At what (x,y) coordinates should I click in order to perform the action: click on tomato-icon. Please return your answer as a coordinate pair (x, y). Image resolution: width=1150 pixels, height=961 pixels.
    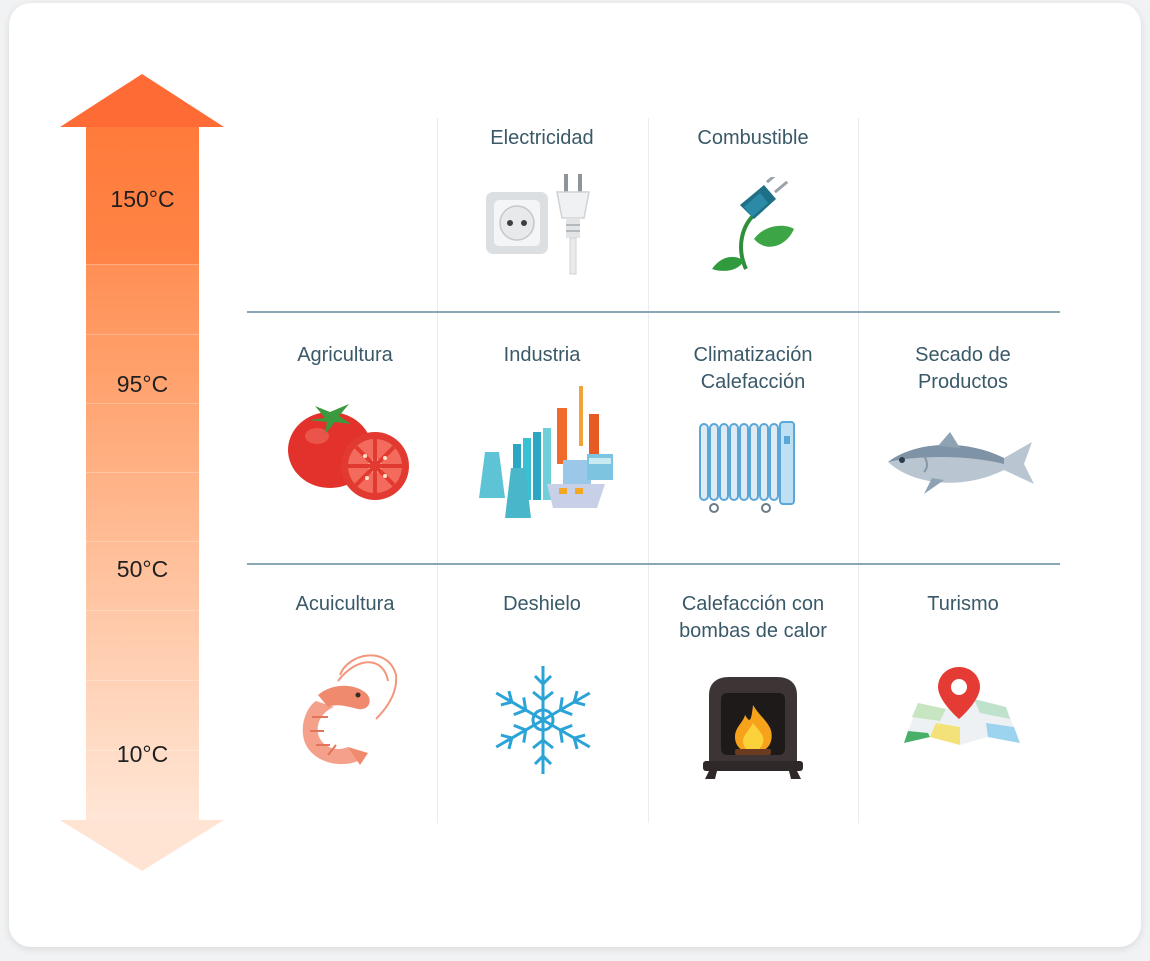
    Looking at the image, I should click on (348, 452).